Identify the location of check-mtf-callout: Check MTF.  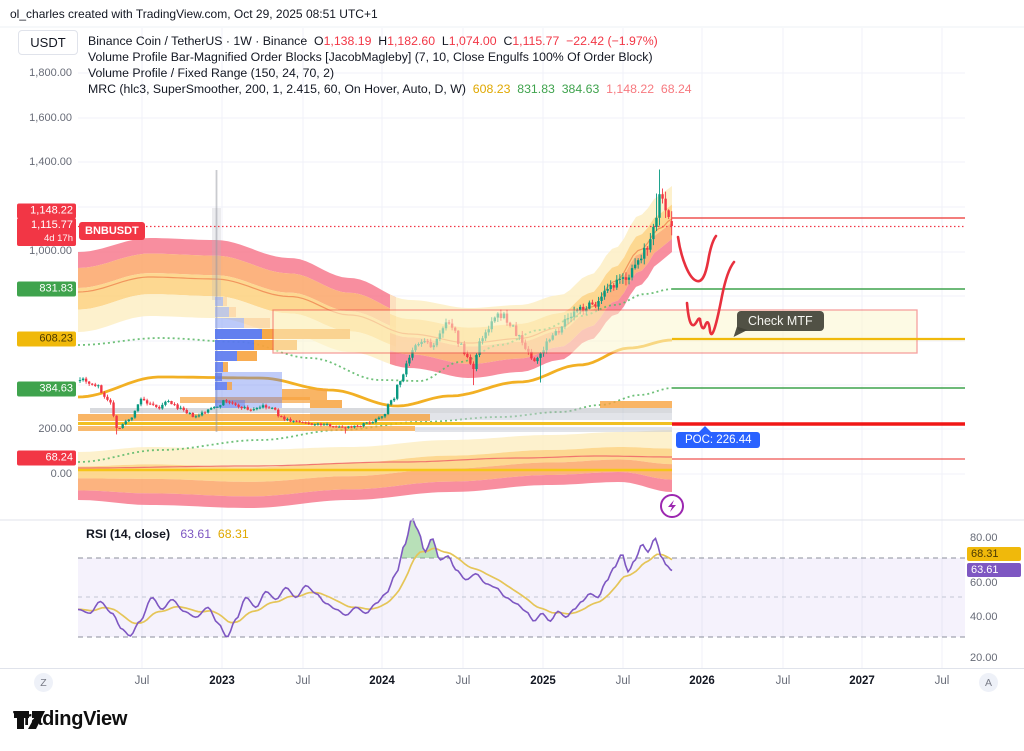
(780, 321).